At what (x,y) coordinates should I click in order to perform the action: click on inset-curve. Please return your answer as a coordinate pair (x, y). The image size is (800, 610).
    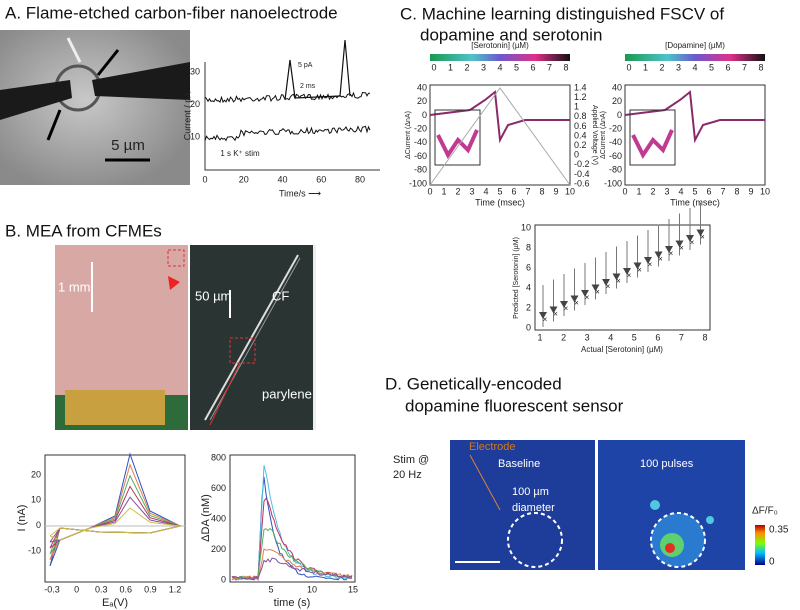
    Looking at the image, I should click on (652, 144).